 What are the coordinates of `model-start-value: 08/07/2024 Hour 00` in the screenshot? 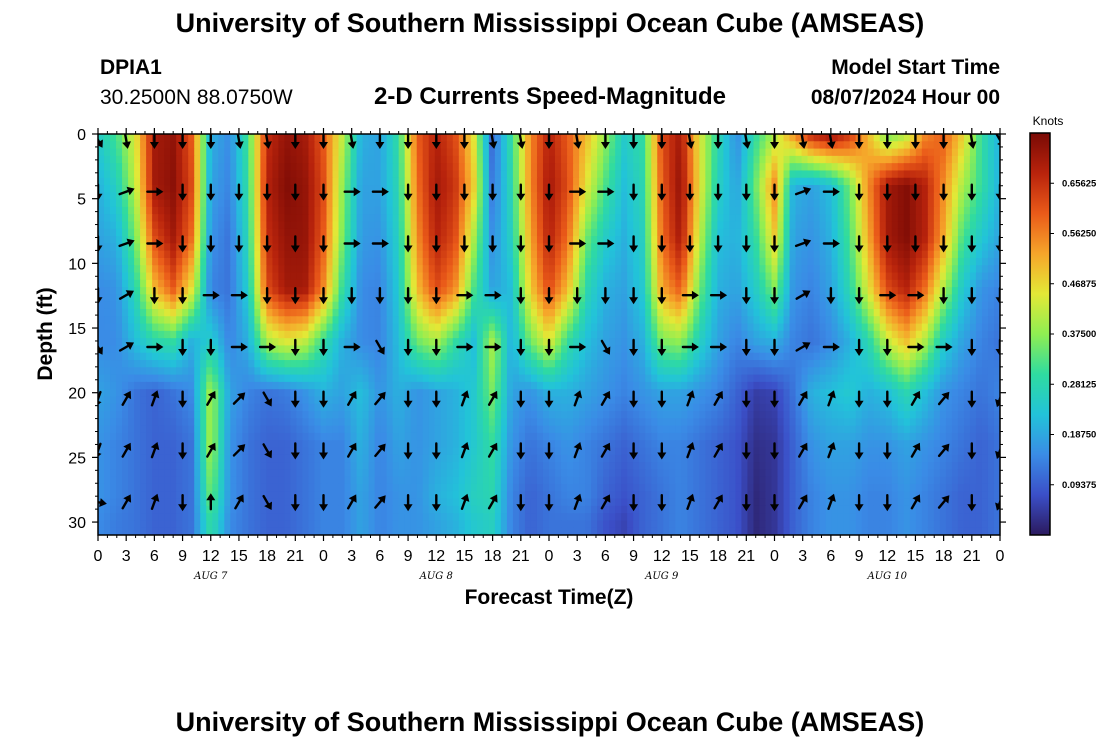 It's located at (905, 97).